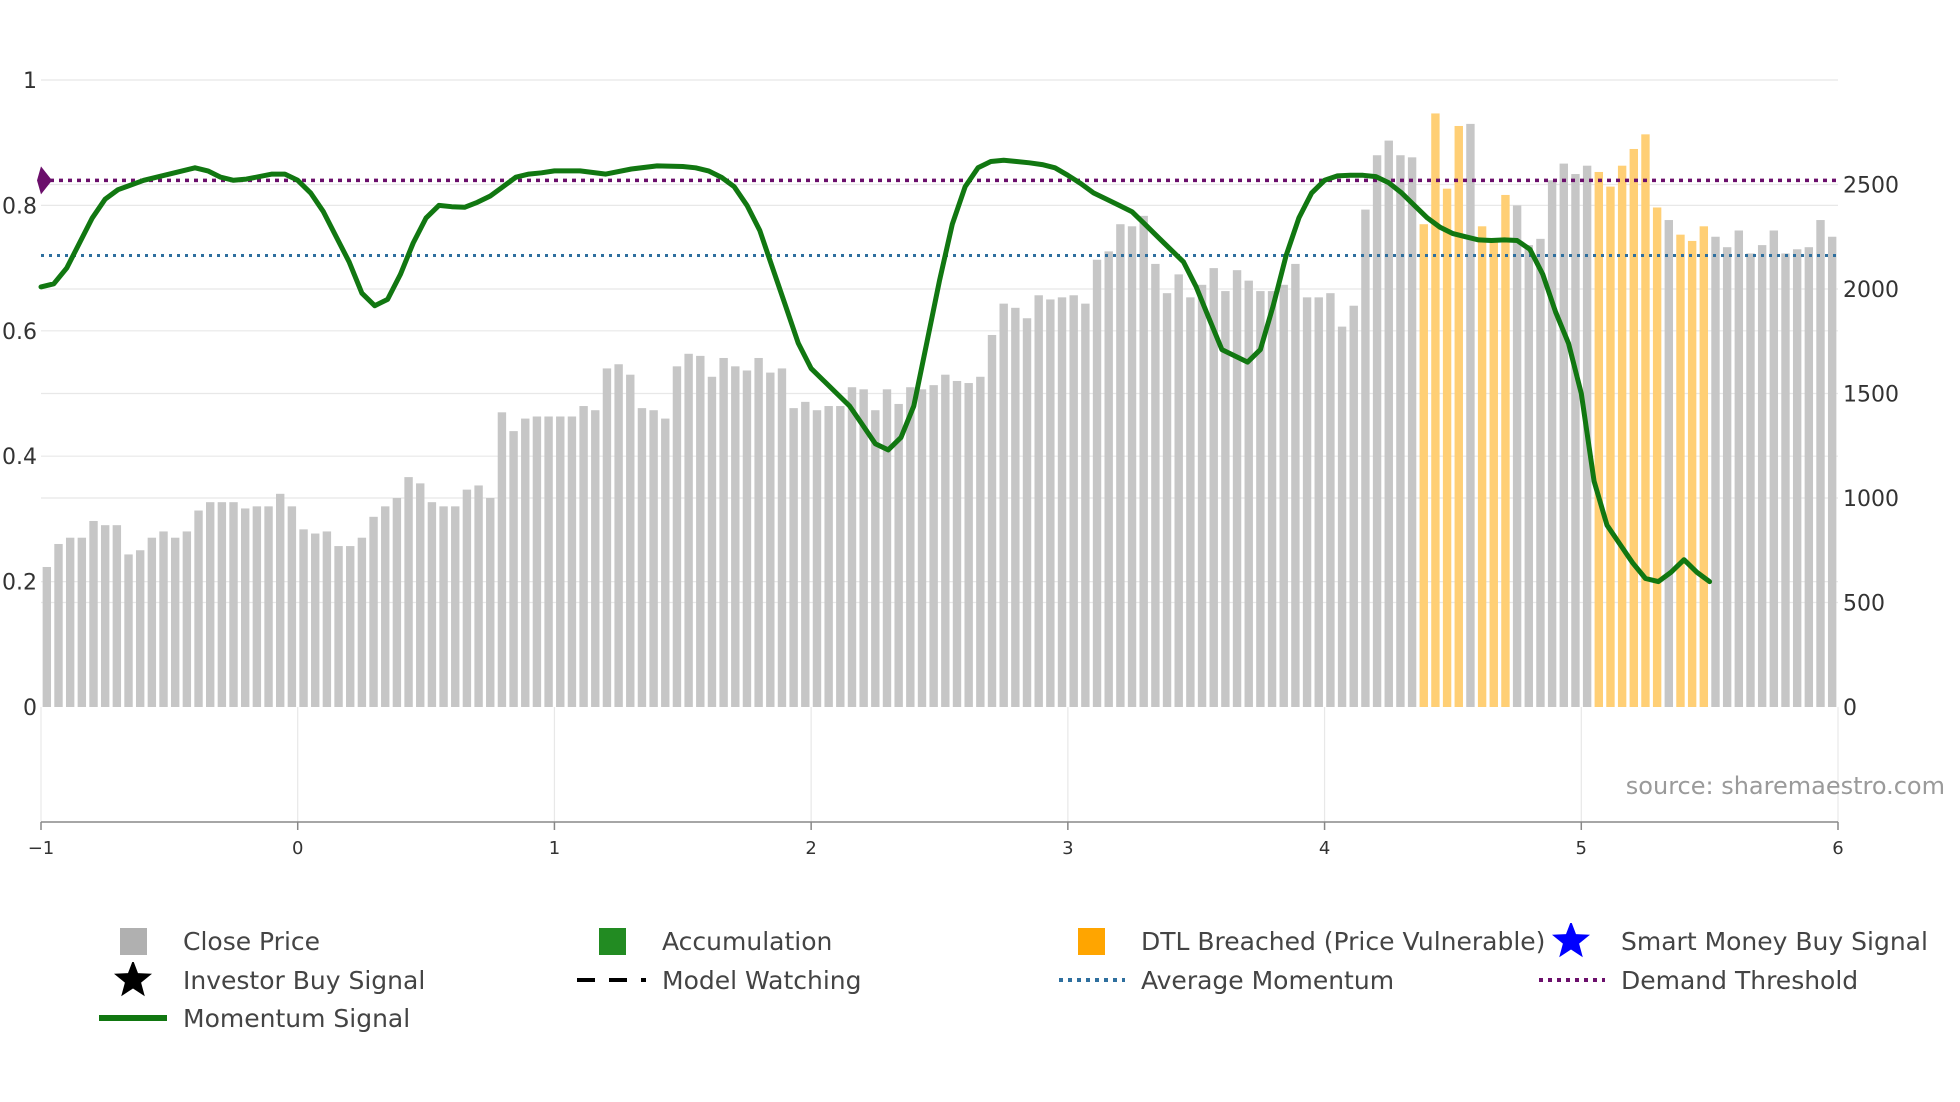 This screenshot has height=1102, width=1960. What do you see at coordinates (30, 708) in the screenshot?
I see `left-y-tick-label: 0` at bounding box center [30, 708].